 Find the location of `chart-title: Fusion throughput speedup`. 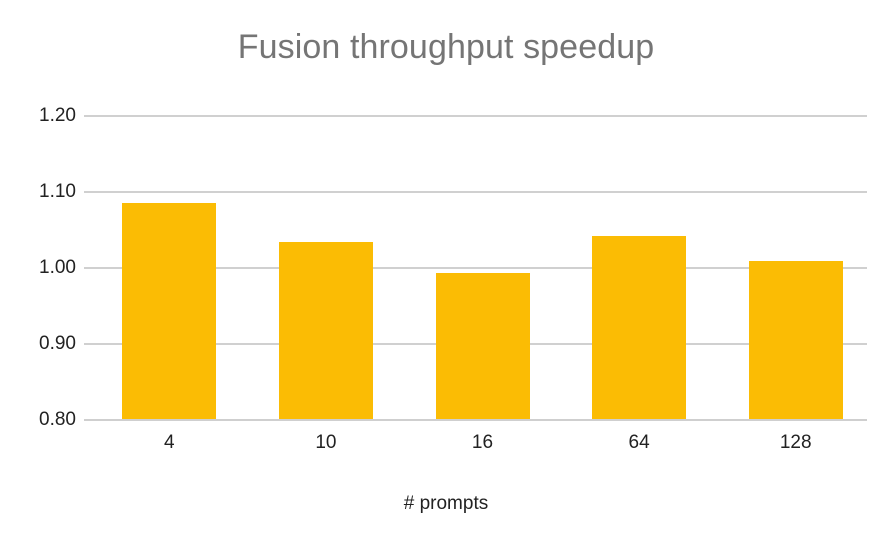

chart-title: Fusion throughput speedup is located at coordinates (446, 47).